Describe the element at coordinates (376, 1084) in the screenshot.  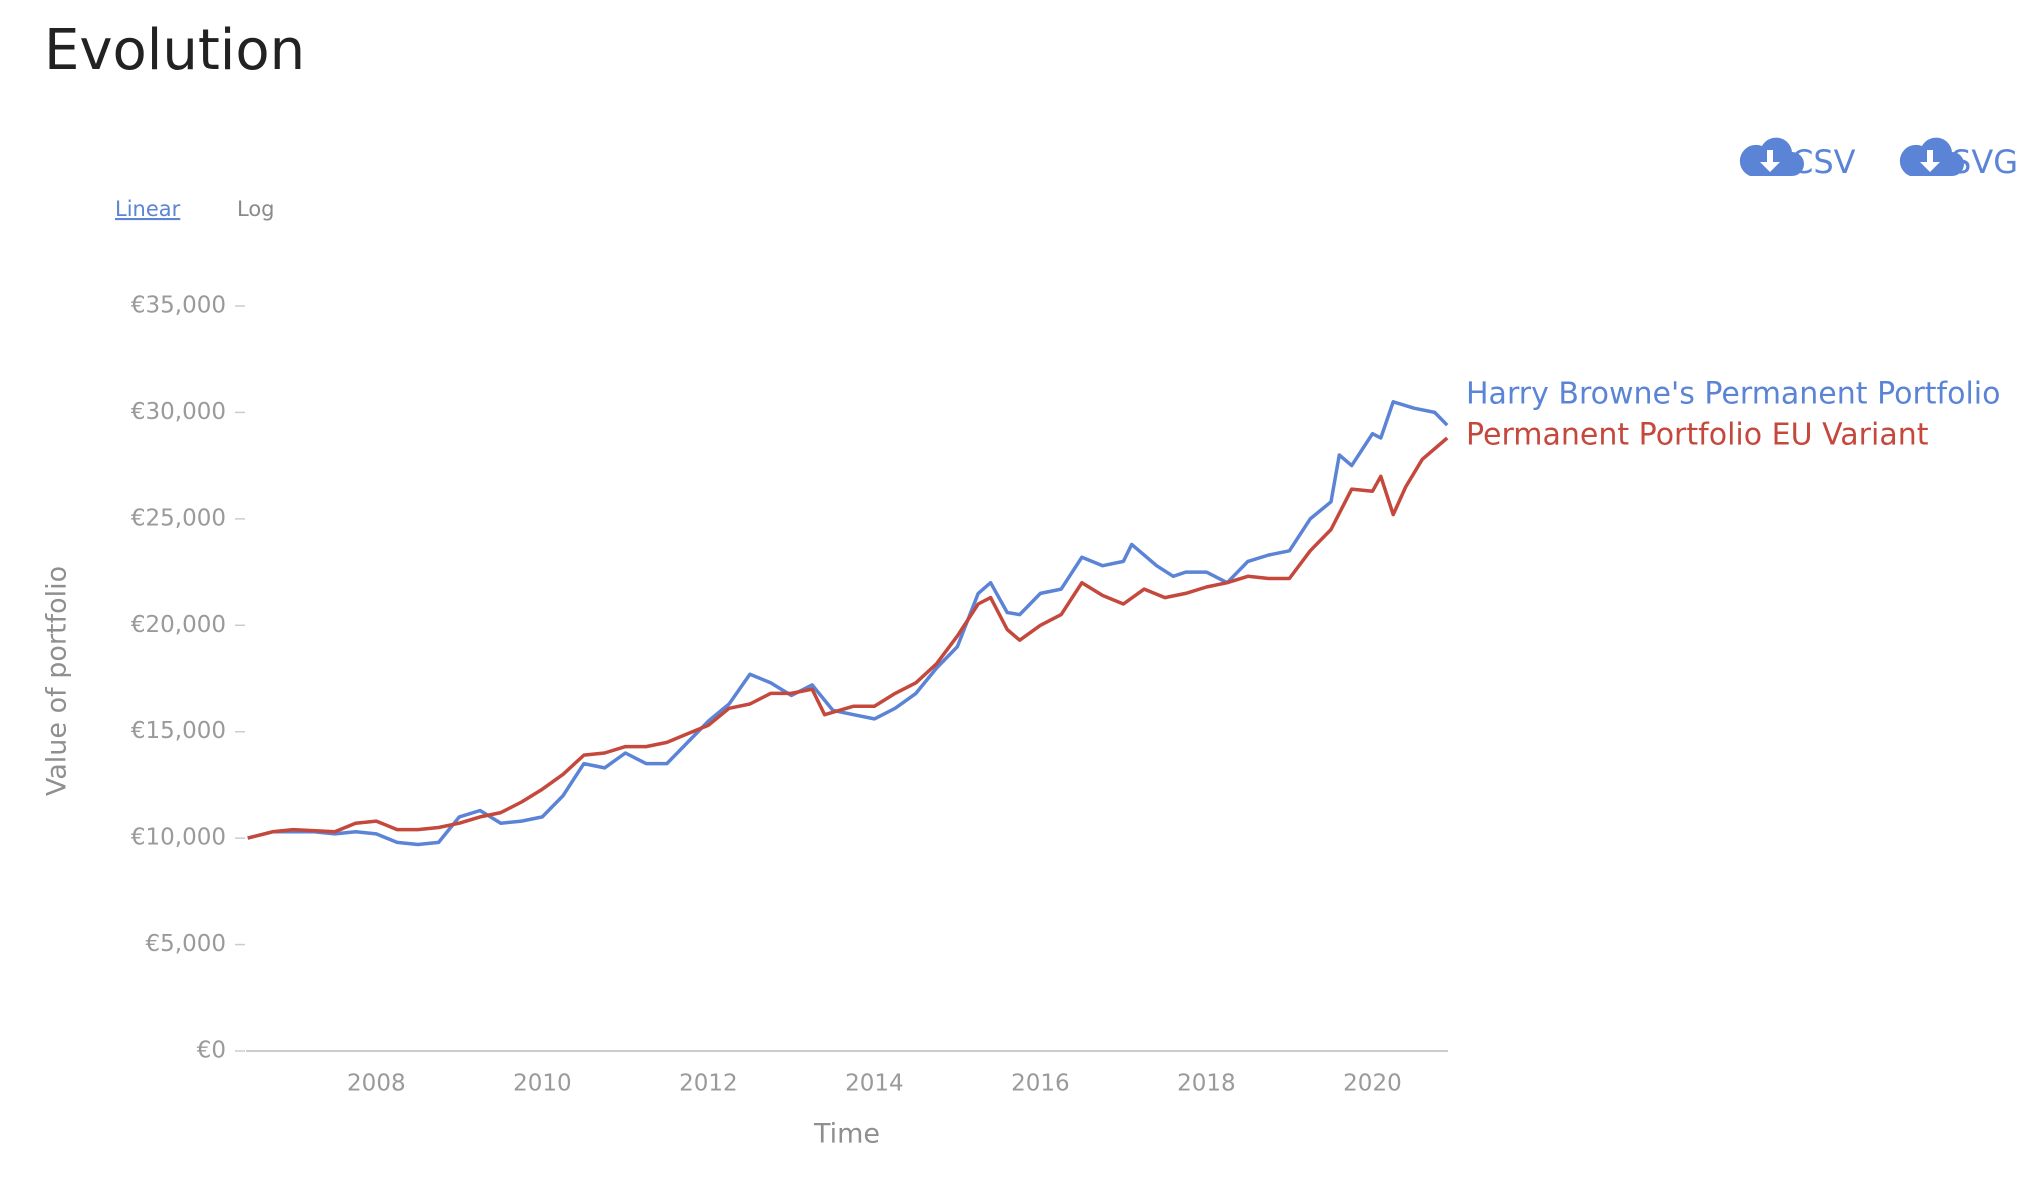
I see `x-tick-label: 2008` at that location.